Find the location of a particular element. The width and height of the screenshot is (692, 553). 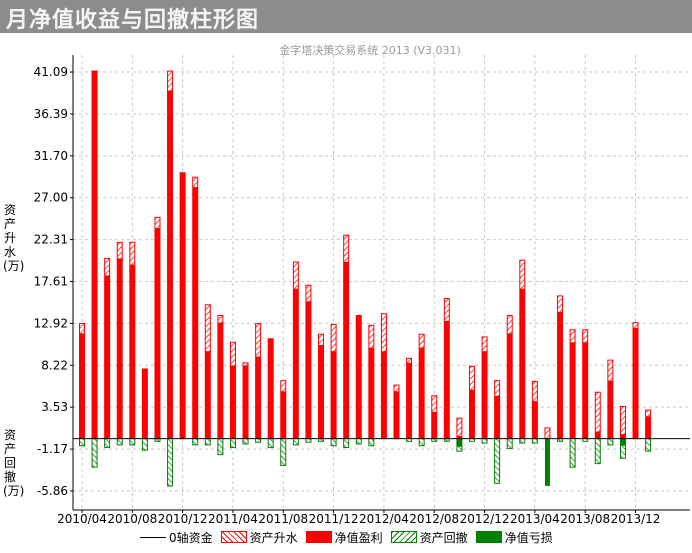

y-tick-label: 12.92 is located at coordinates (51, 323).